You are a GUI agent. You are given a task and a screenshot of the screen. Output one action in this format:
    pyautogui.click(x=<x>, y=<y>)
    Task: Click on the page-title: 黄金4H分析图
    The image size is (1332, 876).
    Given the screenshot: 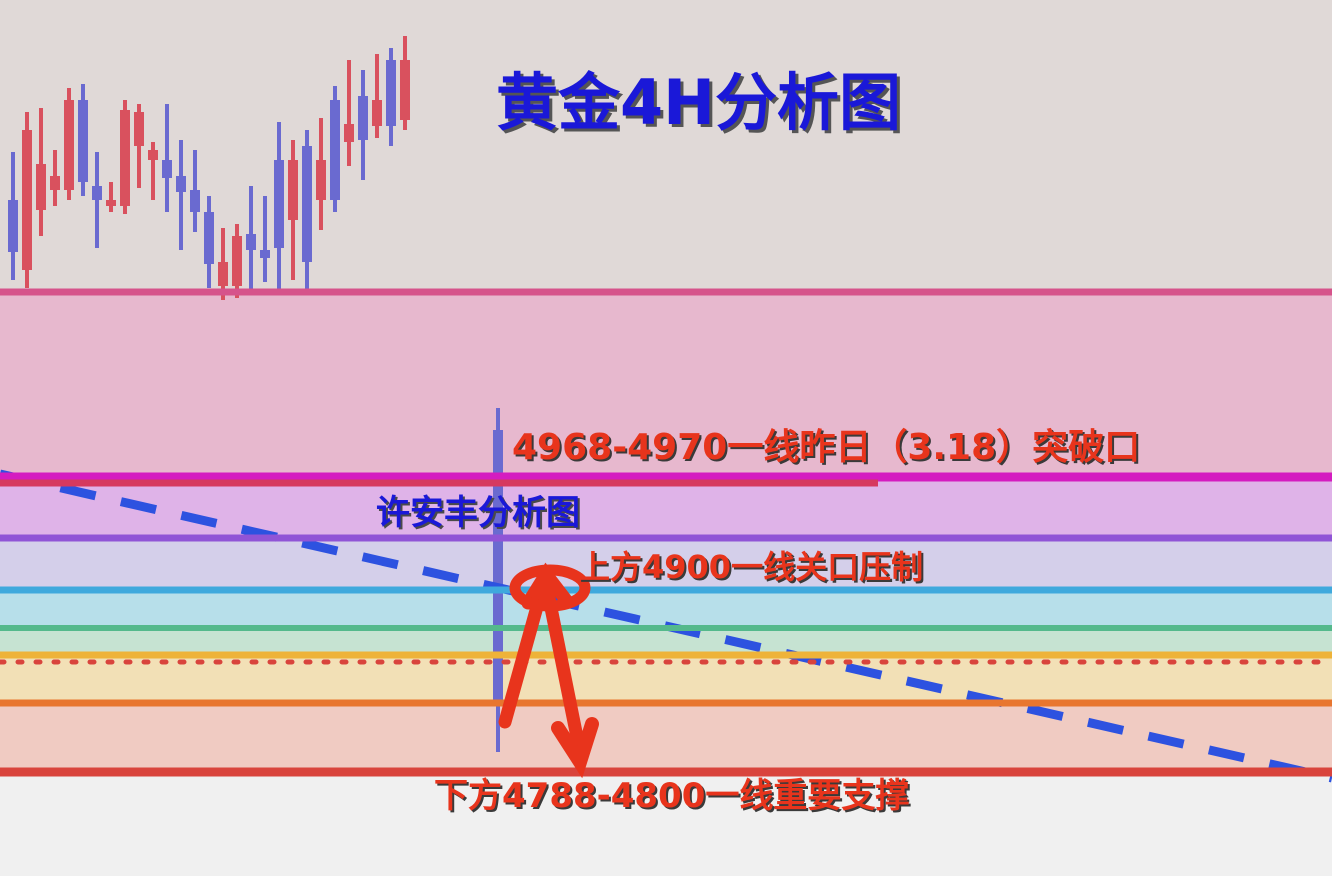 What is the action you would take?
    pyautogui.click(x=699, y=102)
    